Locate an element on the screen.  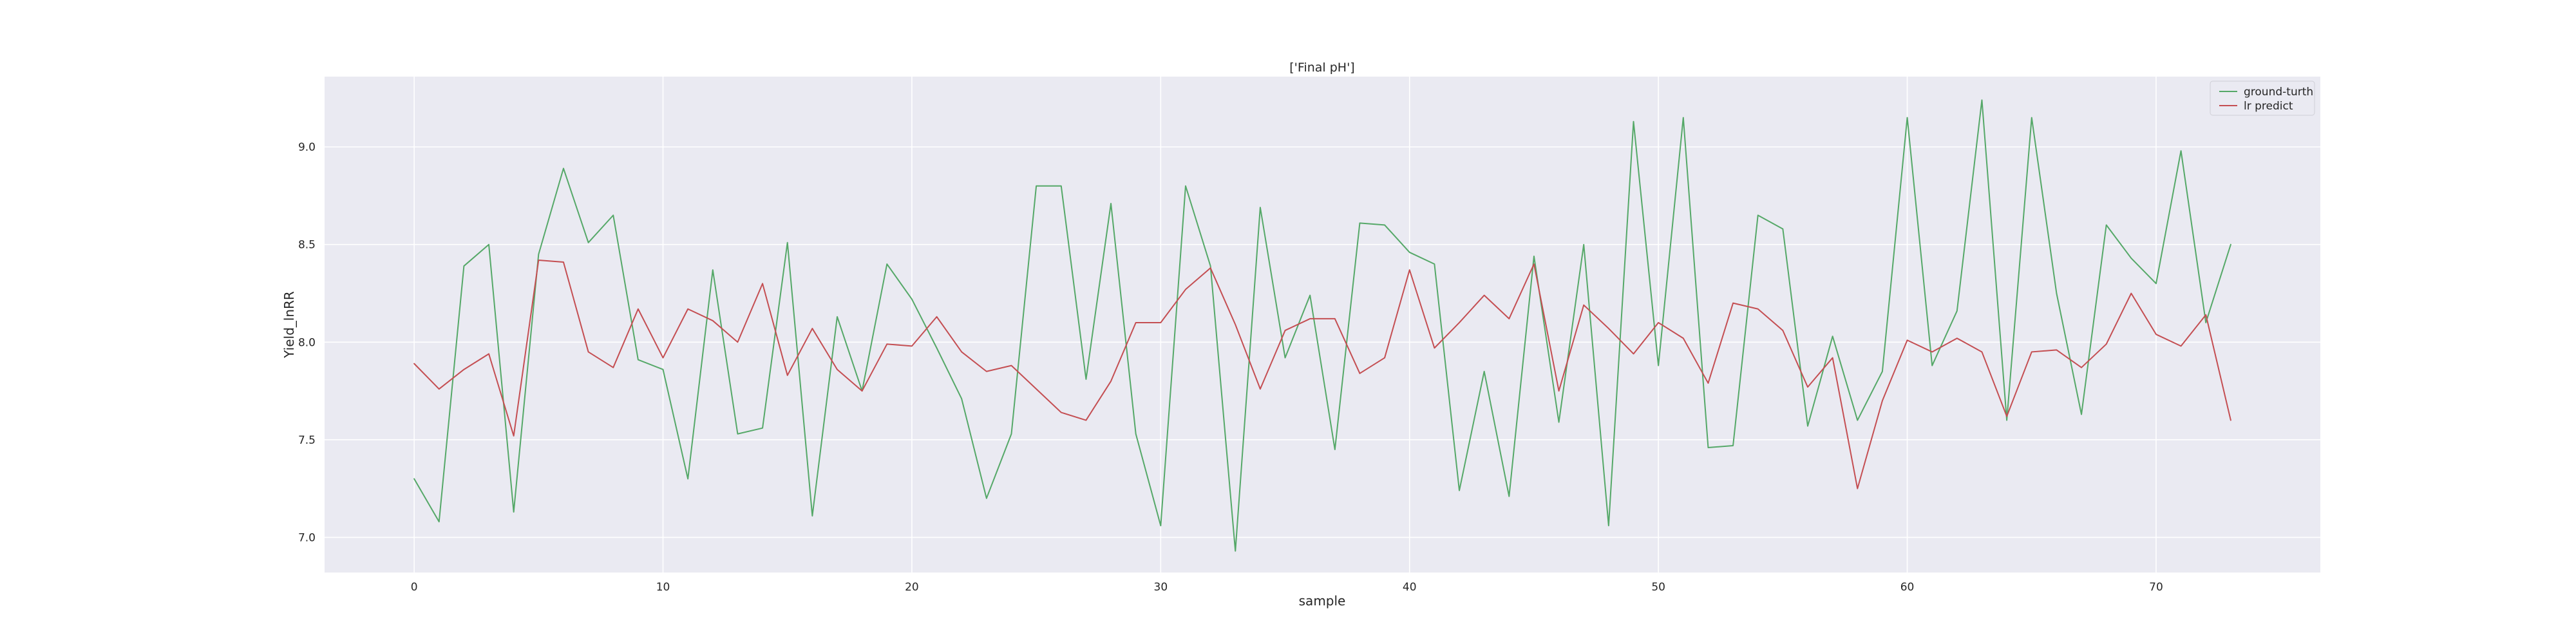
y-tick-label: 8.0 is located at coordinates (307, 342).